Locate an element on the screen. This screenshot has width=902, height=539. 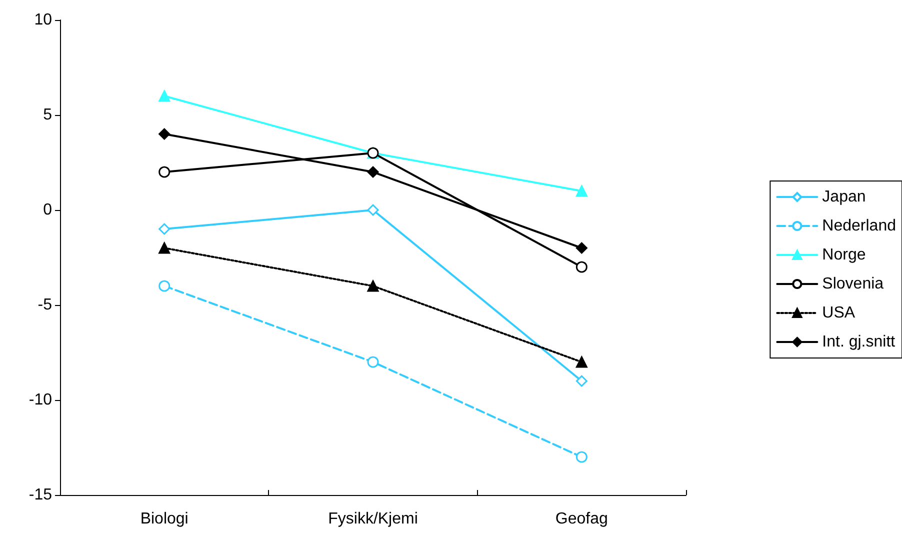
legend-label: Slovenia is located at coordinates (853, 284).